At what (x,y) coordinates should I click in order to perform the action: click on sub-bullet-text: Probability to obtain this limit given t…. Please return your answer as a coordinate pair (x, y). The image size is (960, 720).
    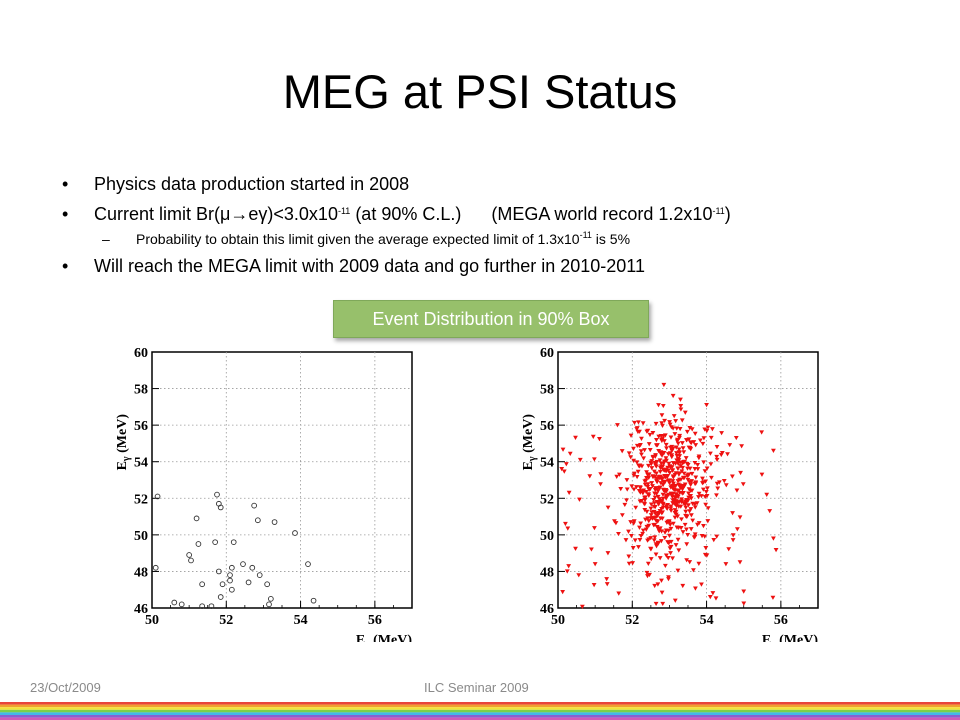
    Looking at the image, I should click on (358, 239).